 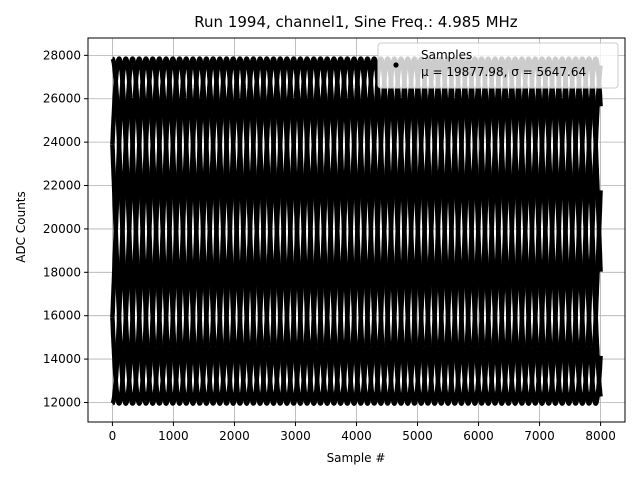 What do you see at coordinates (62, 99) in the screenshot?
I see `y-tick-label: 26000` at bounding box center [62, 99].